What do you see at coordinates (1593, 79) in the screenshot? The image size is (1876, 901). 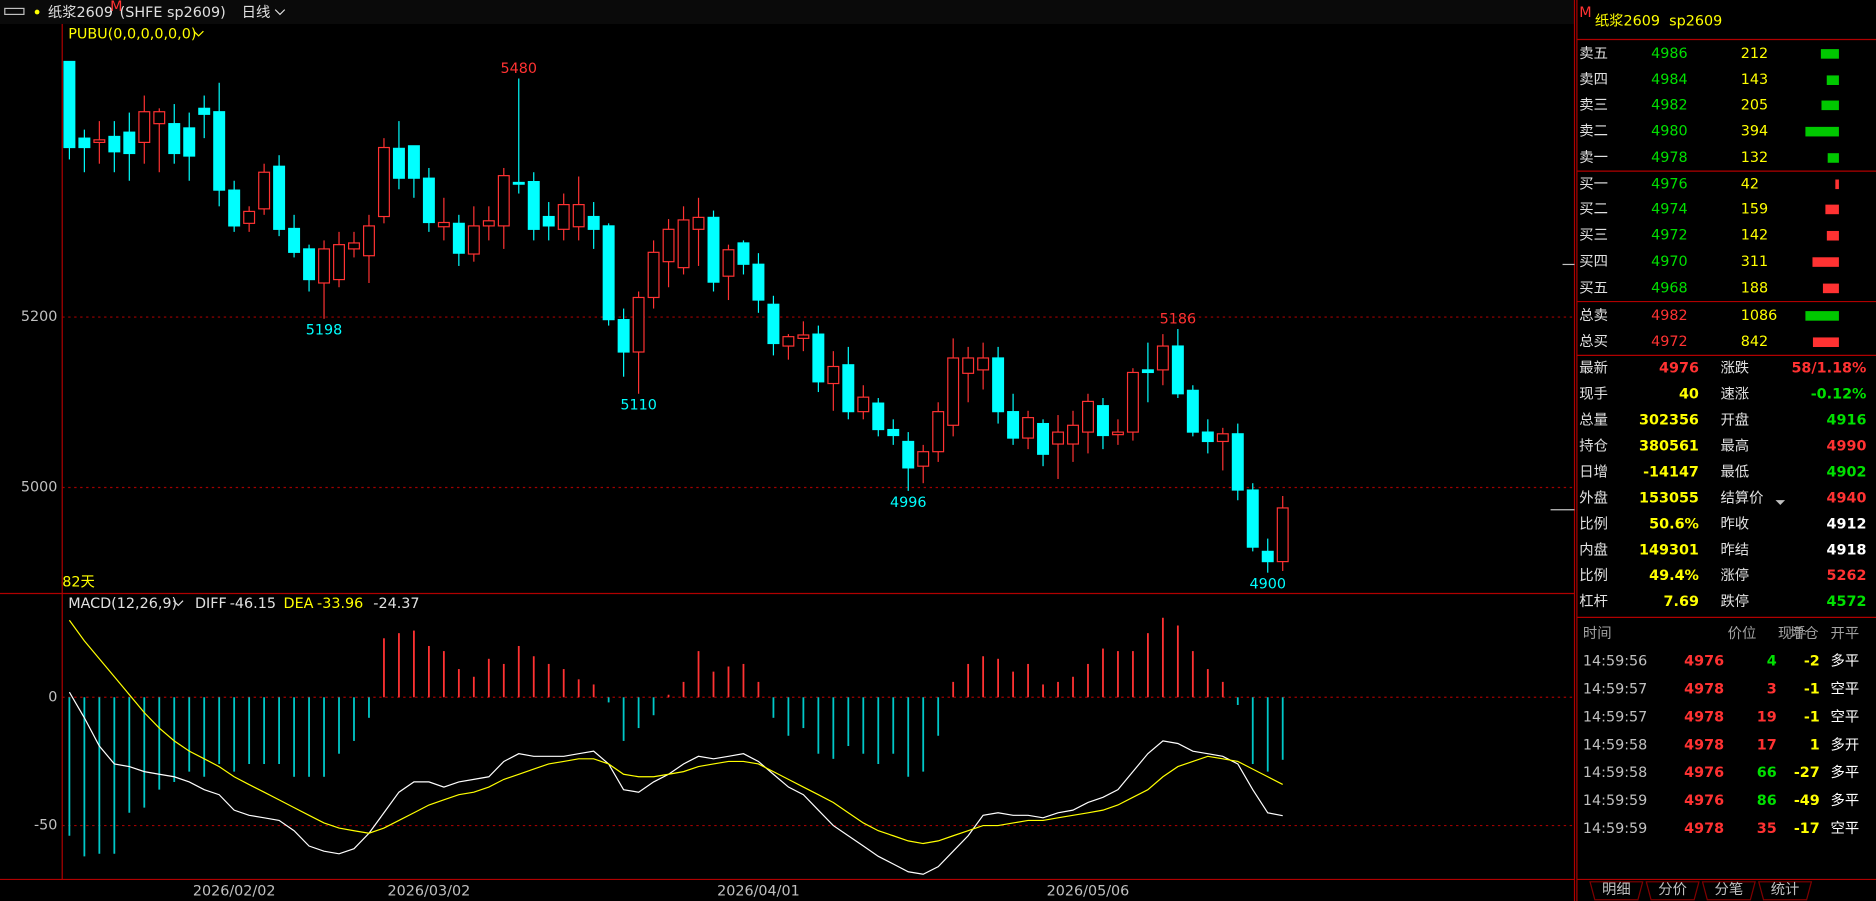 I see `book-label: 卖四` at bounding box center [1593, 79].